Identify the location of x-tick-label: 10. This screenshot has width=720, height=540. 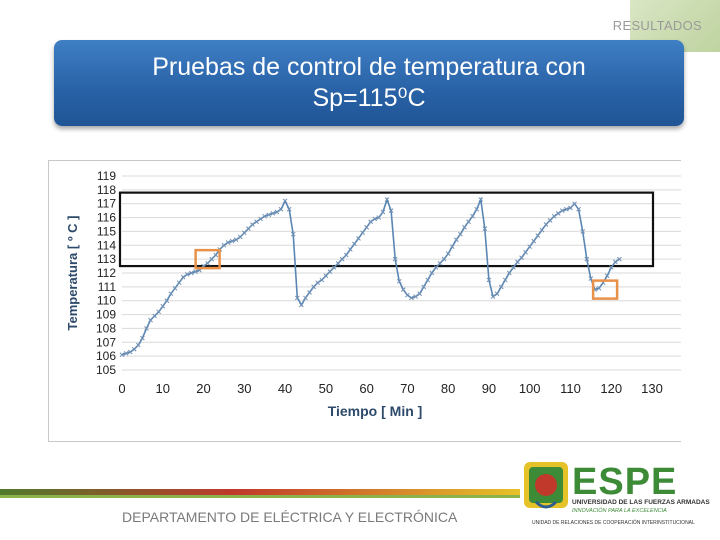
(163, 388).